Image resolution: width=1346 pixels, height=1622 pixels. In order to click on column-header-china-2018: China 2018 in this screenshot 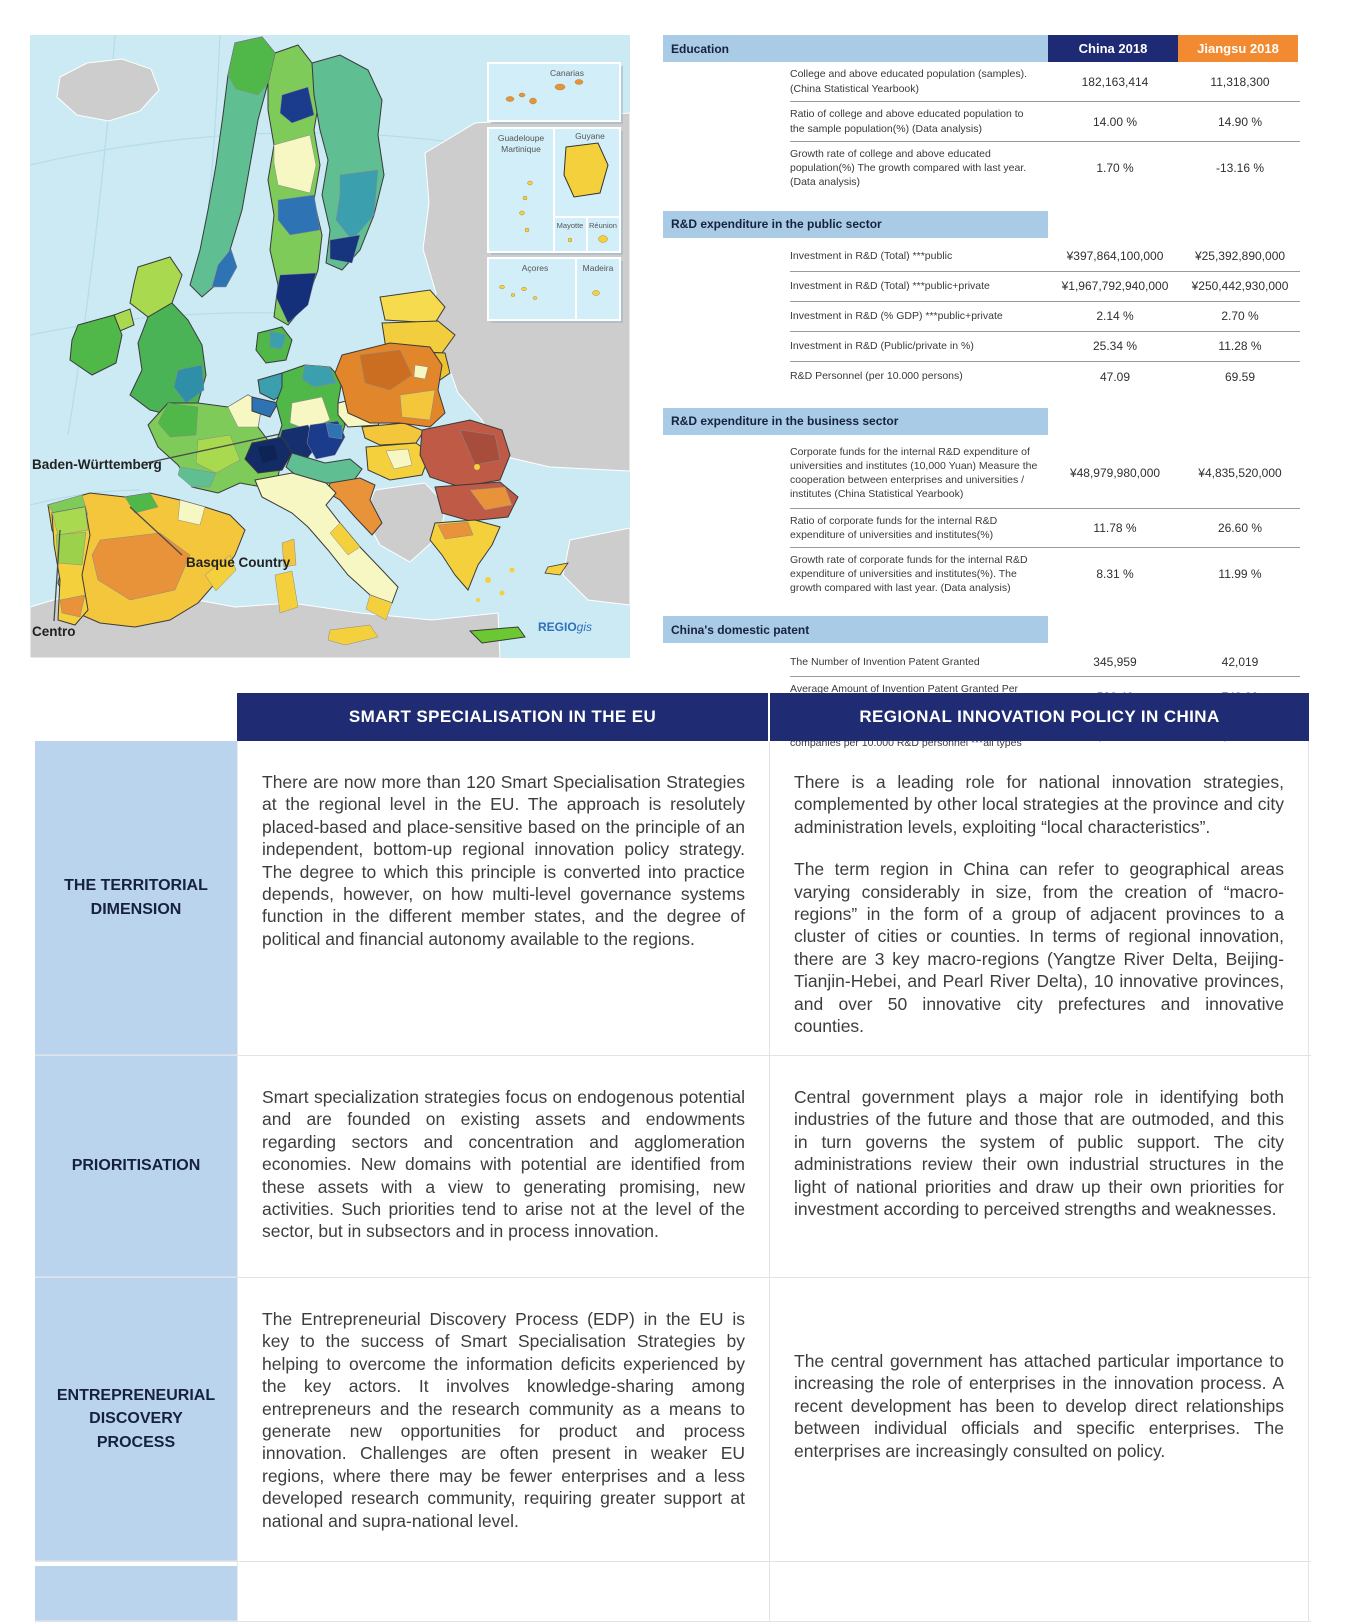, I will do `click(1113, 48)`.